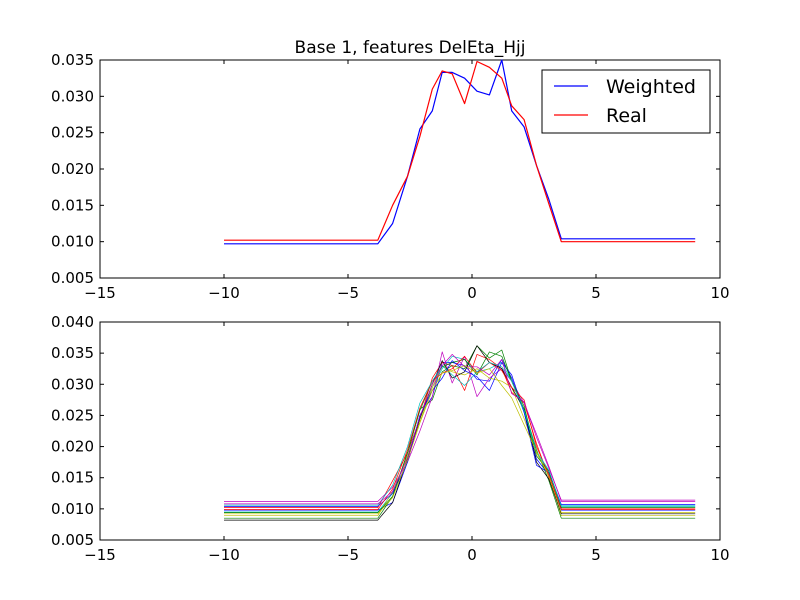 The image size is (800, 600). I want to click on legend-label: Real, so click(626, 116).